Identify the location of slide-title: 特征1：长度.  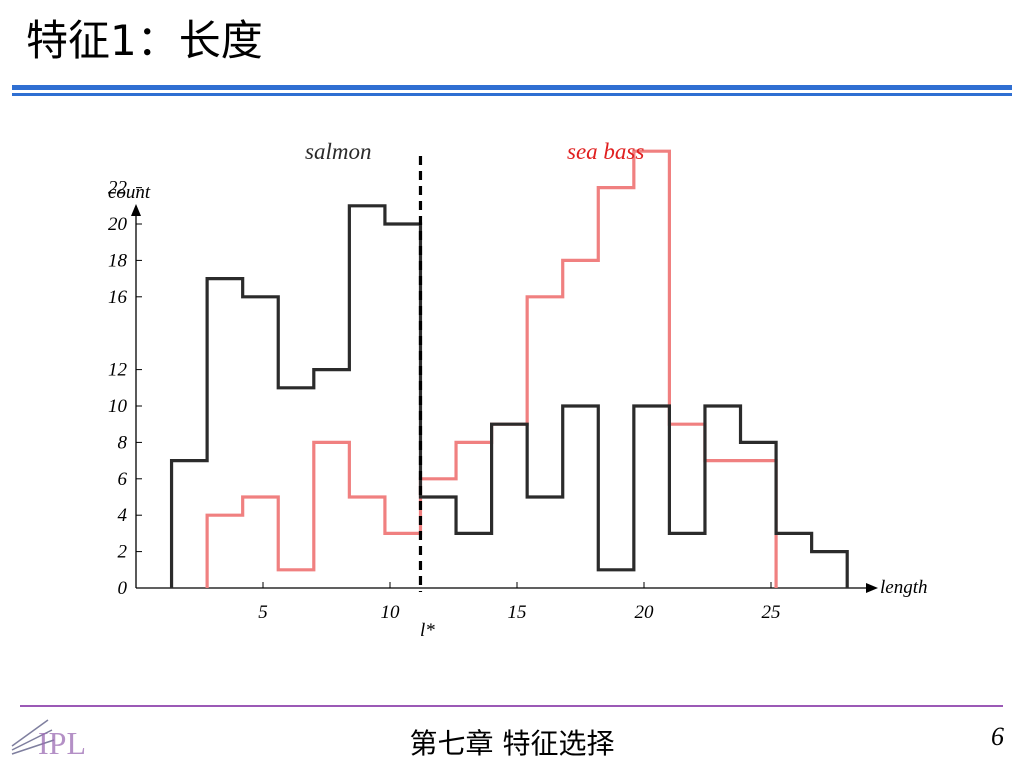
(144, 40).